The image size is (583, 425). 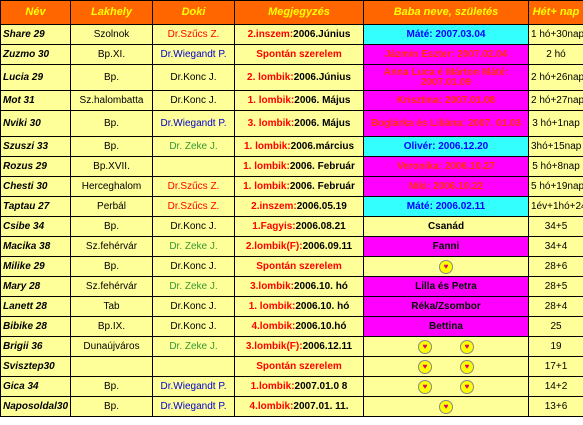 I want to click on cell-city: Perbál, so click(x=111, y=206).